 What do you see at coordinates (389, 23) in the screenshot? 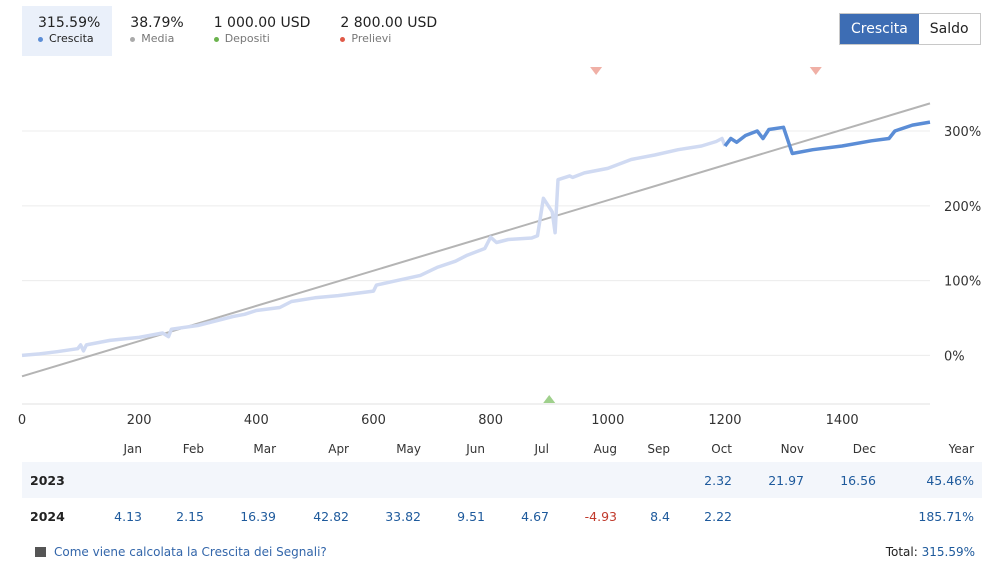
I see `stat-withdrawals-value: 2 800.00 USD` at bounding box center [389, 23].